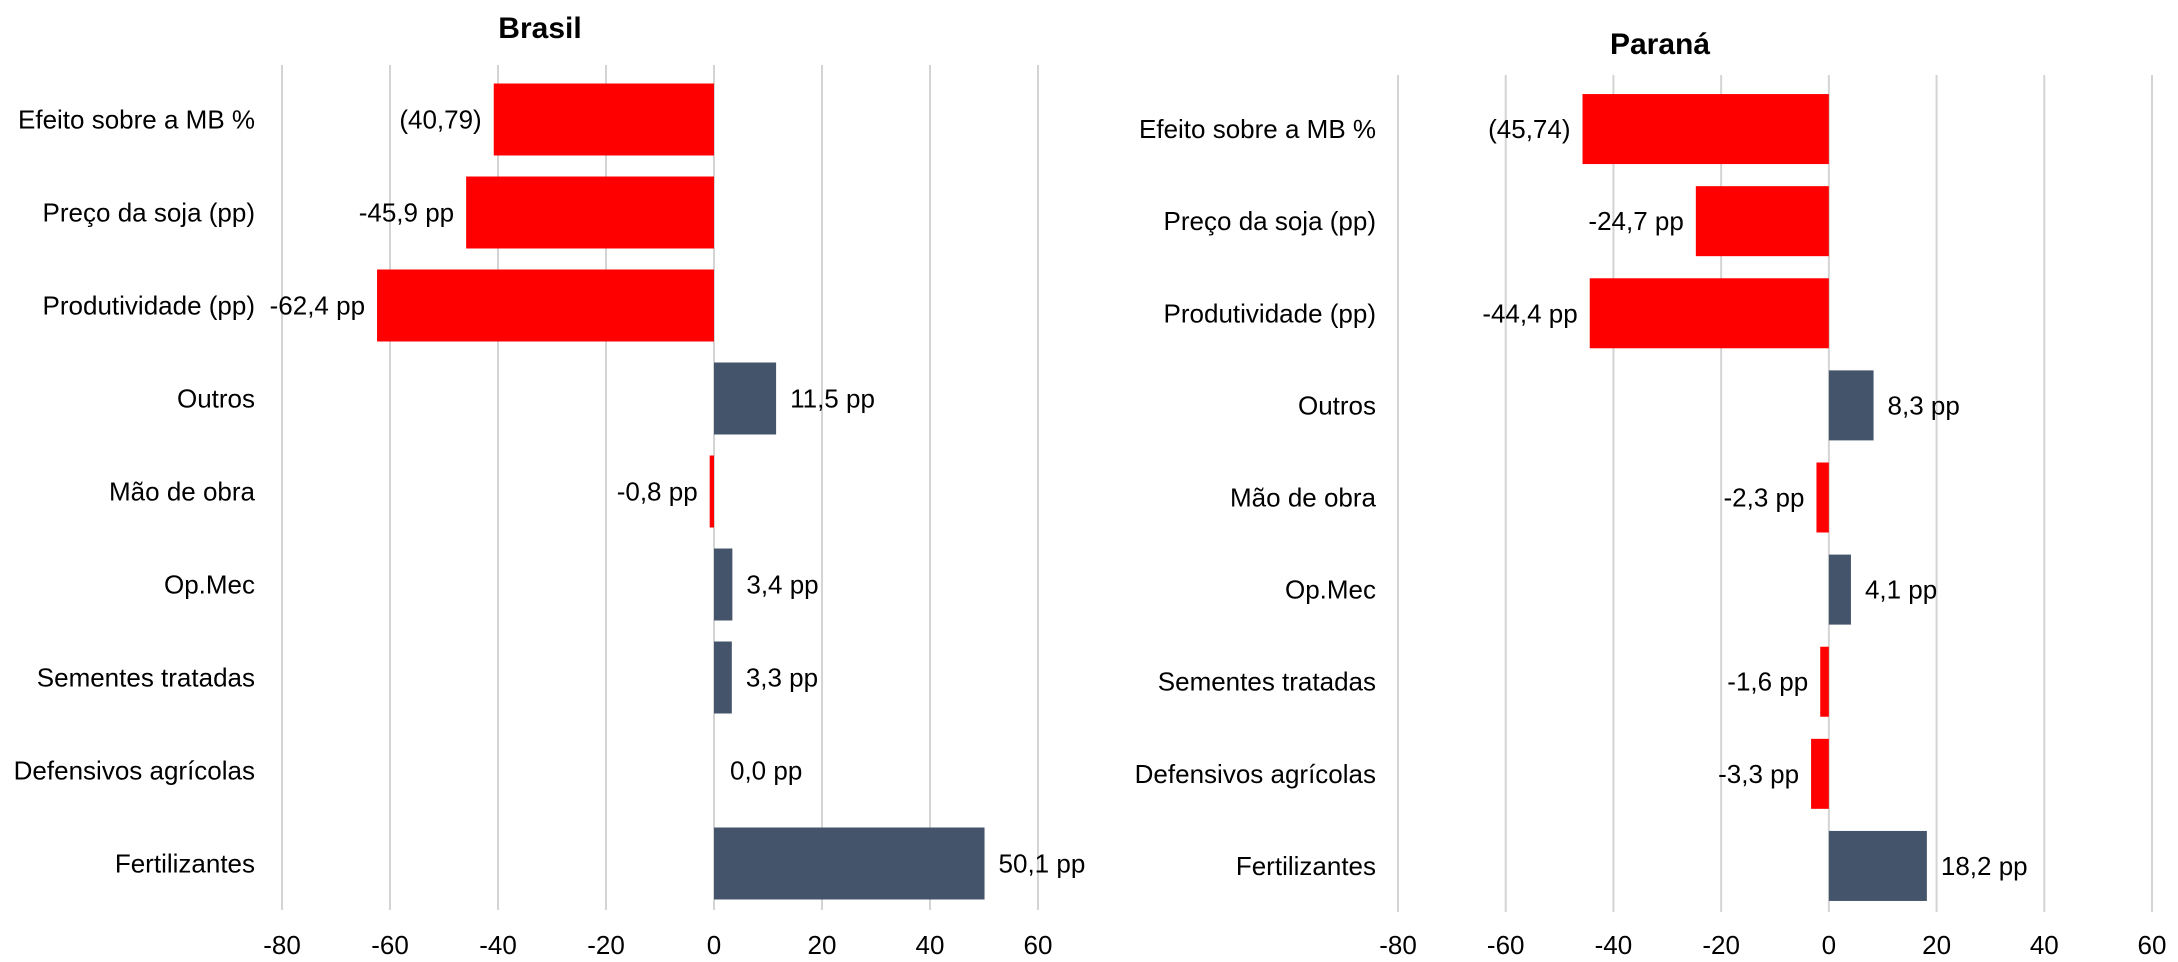 The height and width of the screenshot is (962, 2178). I want to click on data-label: (45,74), so click(1529, 129).